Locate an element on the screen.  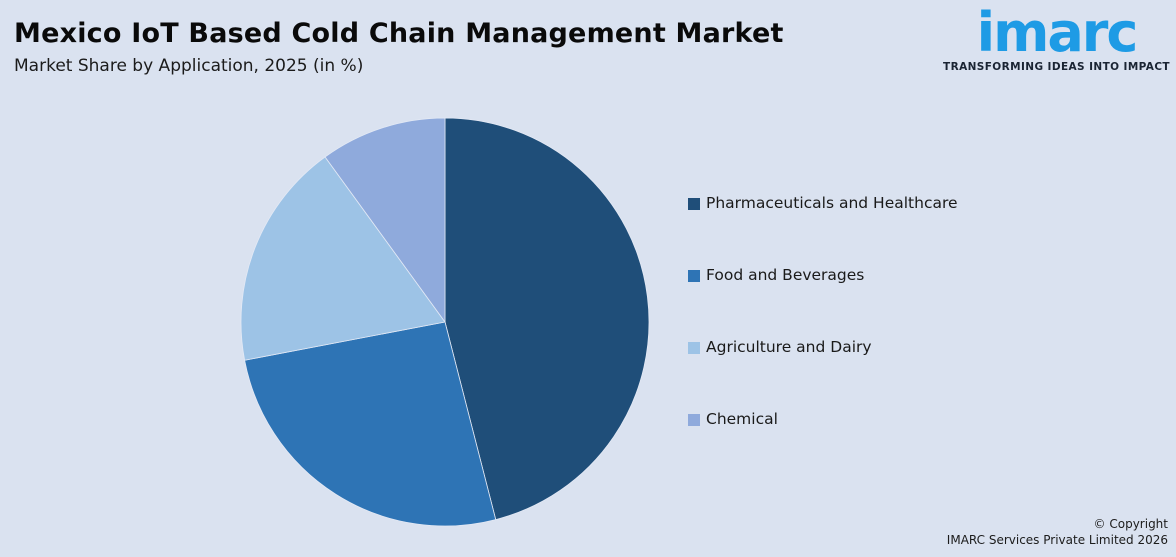
imarc-logo: imarc TRANSFORMING IDEAS INTO IMPACT is located at coordinates (1056, 37).